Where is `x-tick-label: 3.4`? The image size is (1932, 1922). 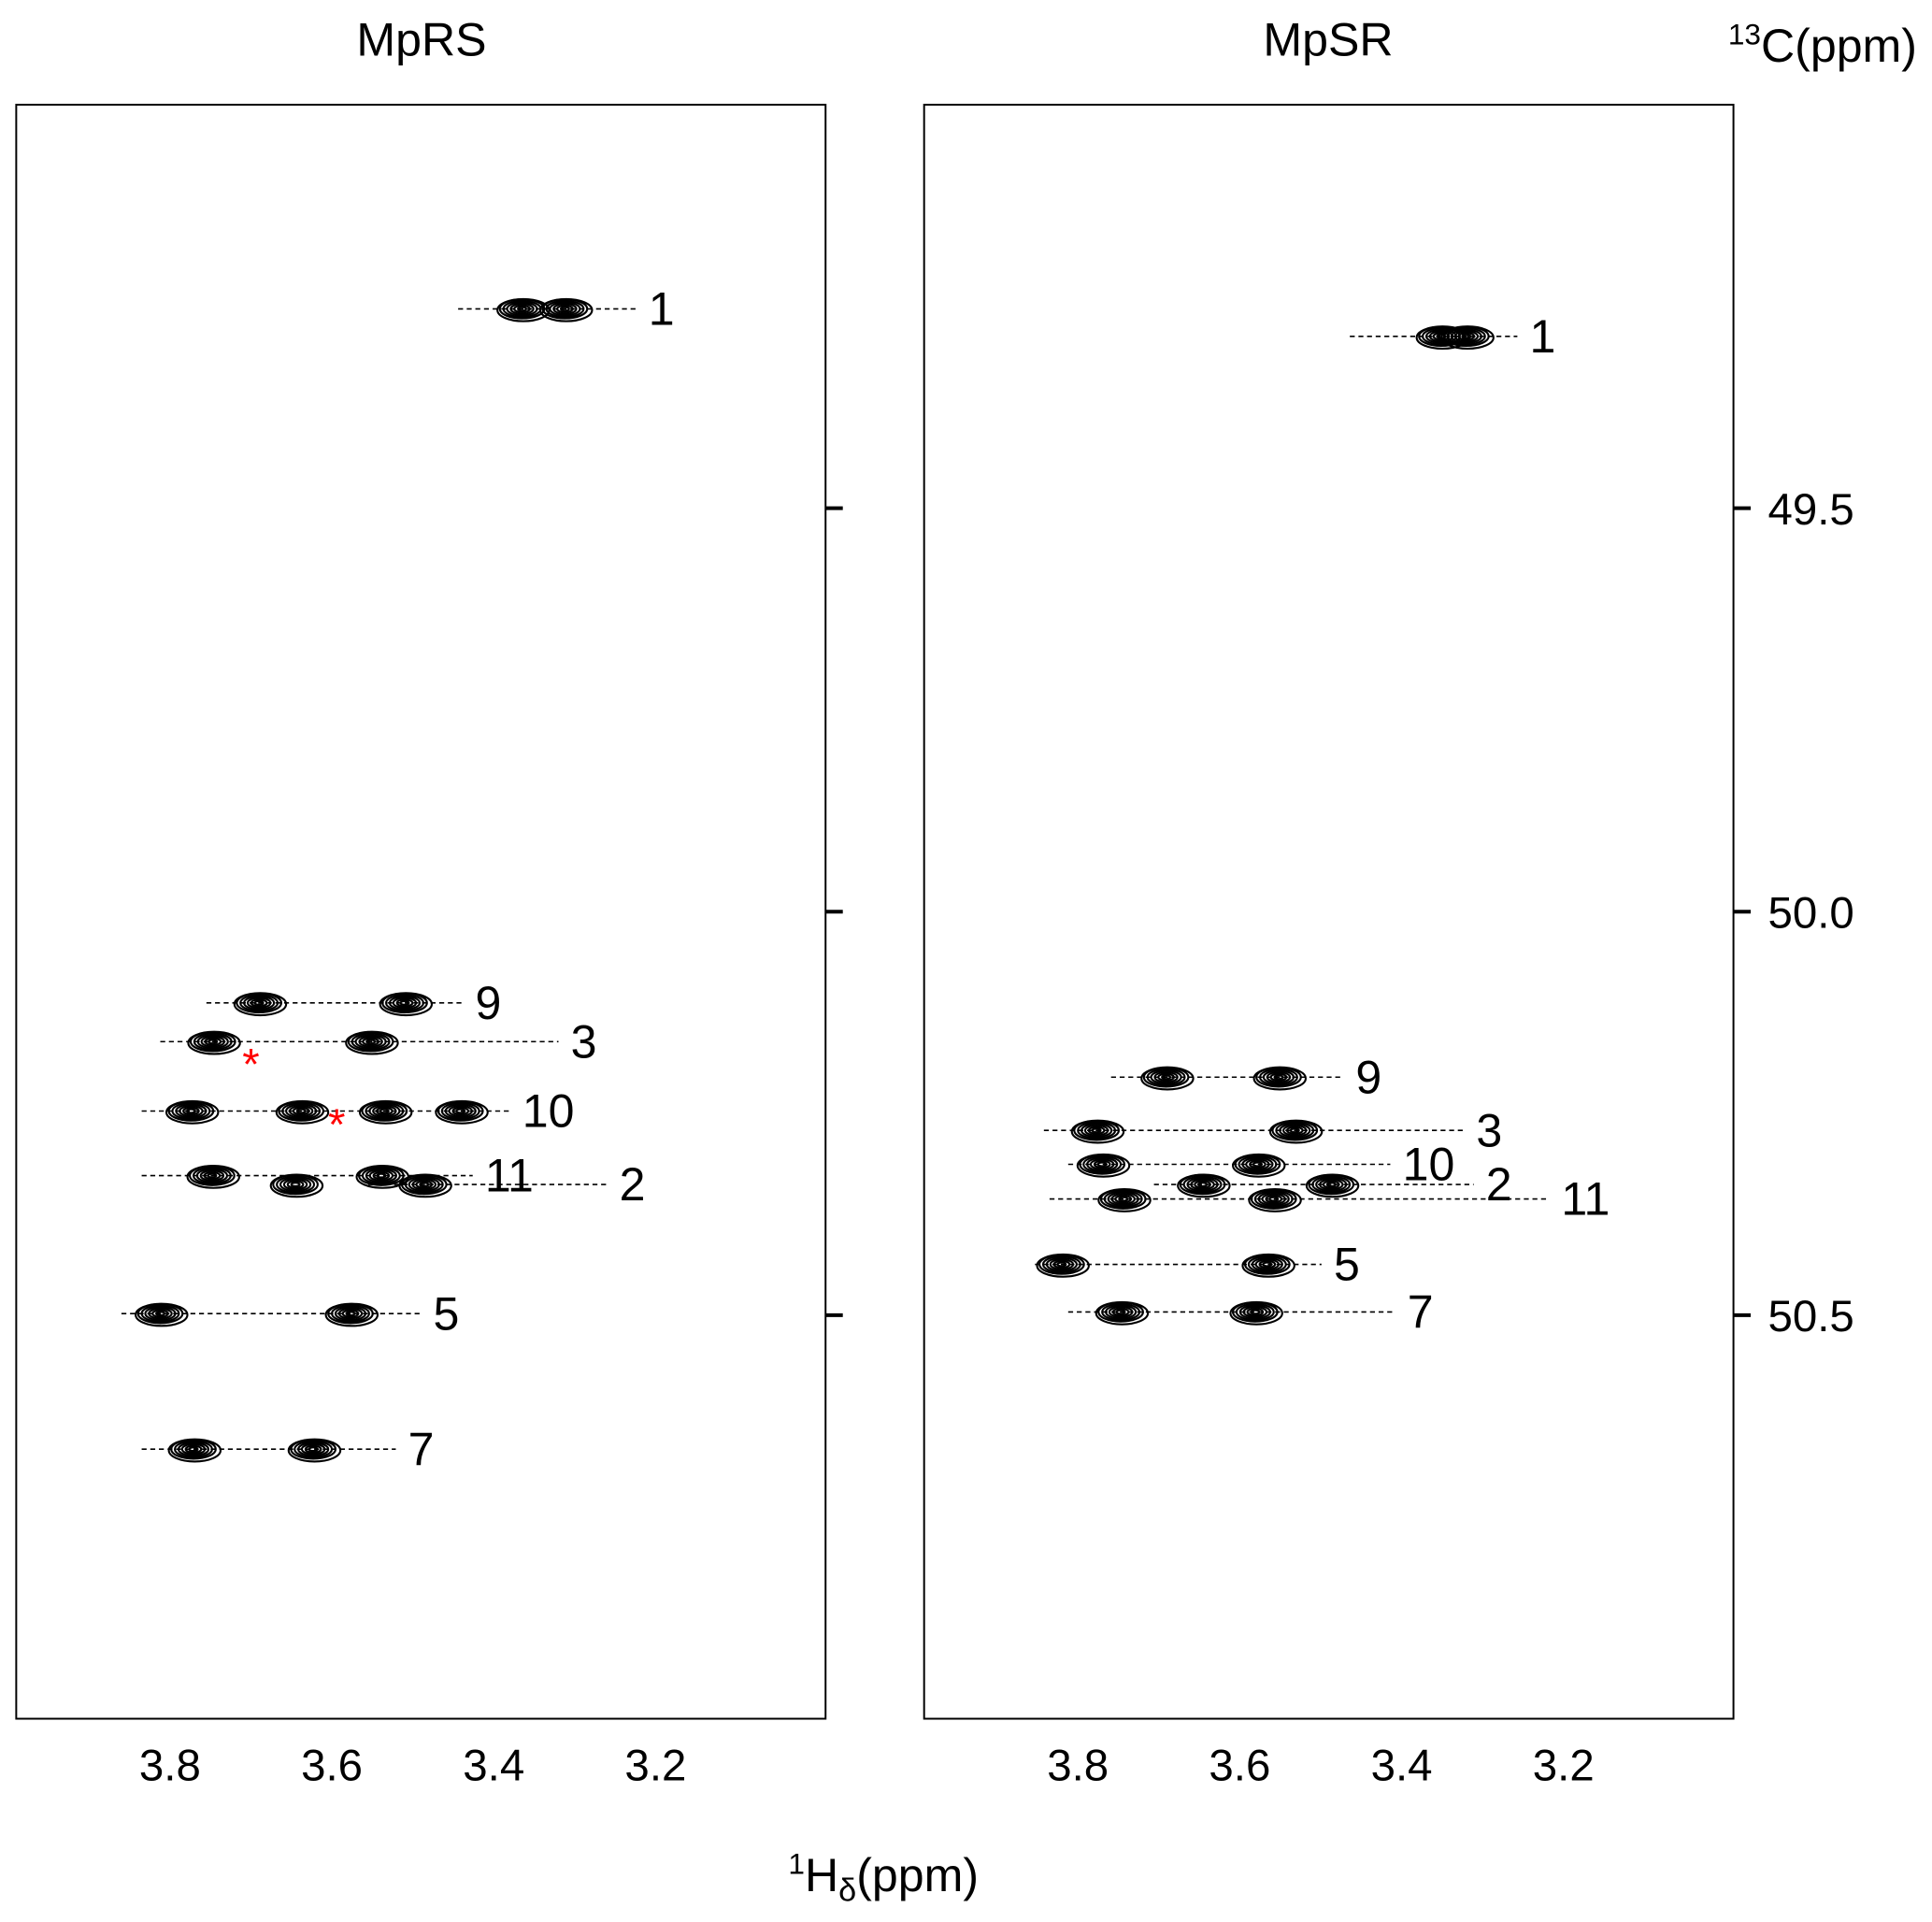 x-tick-label: 3.4 is located at coordinates (1402, 1765).